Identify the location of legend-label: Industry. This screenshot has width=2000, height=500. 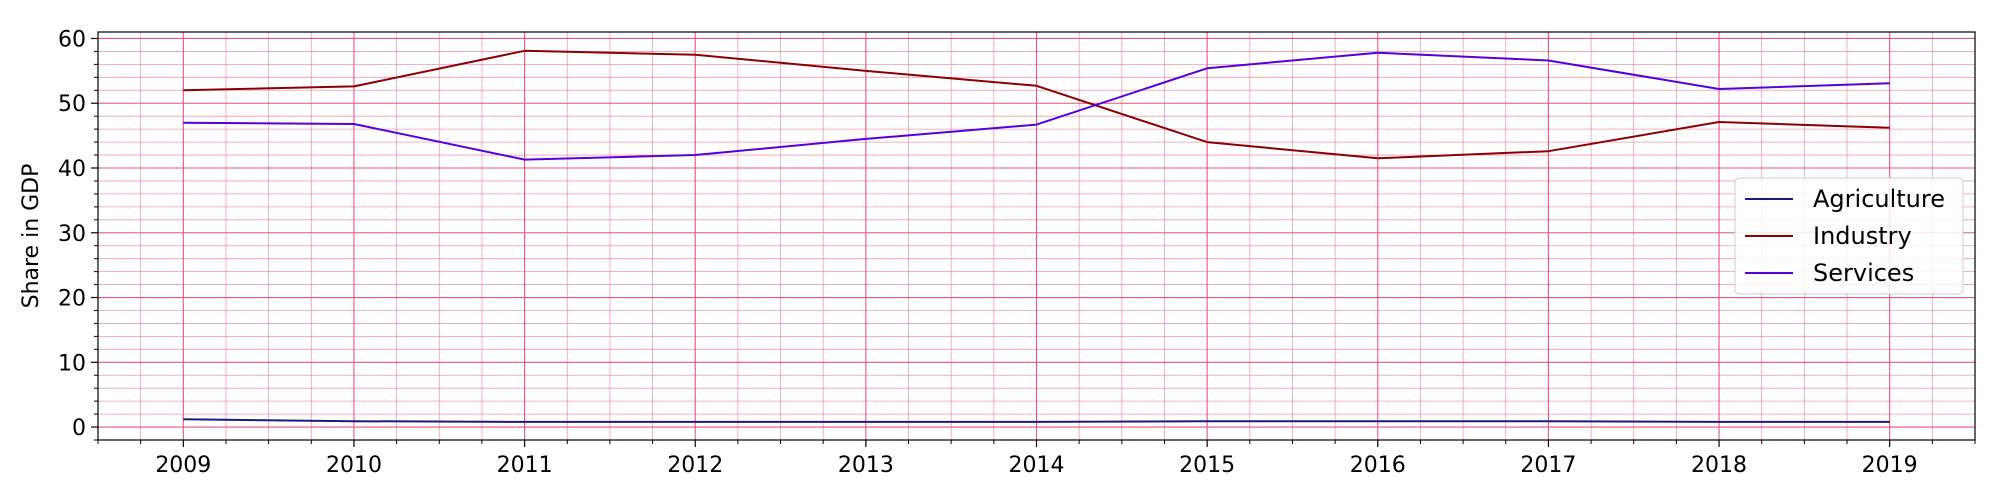
(1862, 236).